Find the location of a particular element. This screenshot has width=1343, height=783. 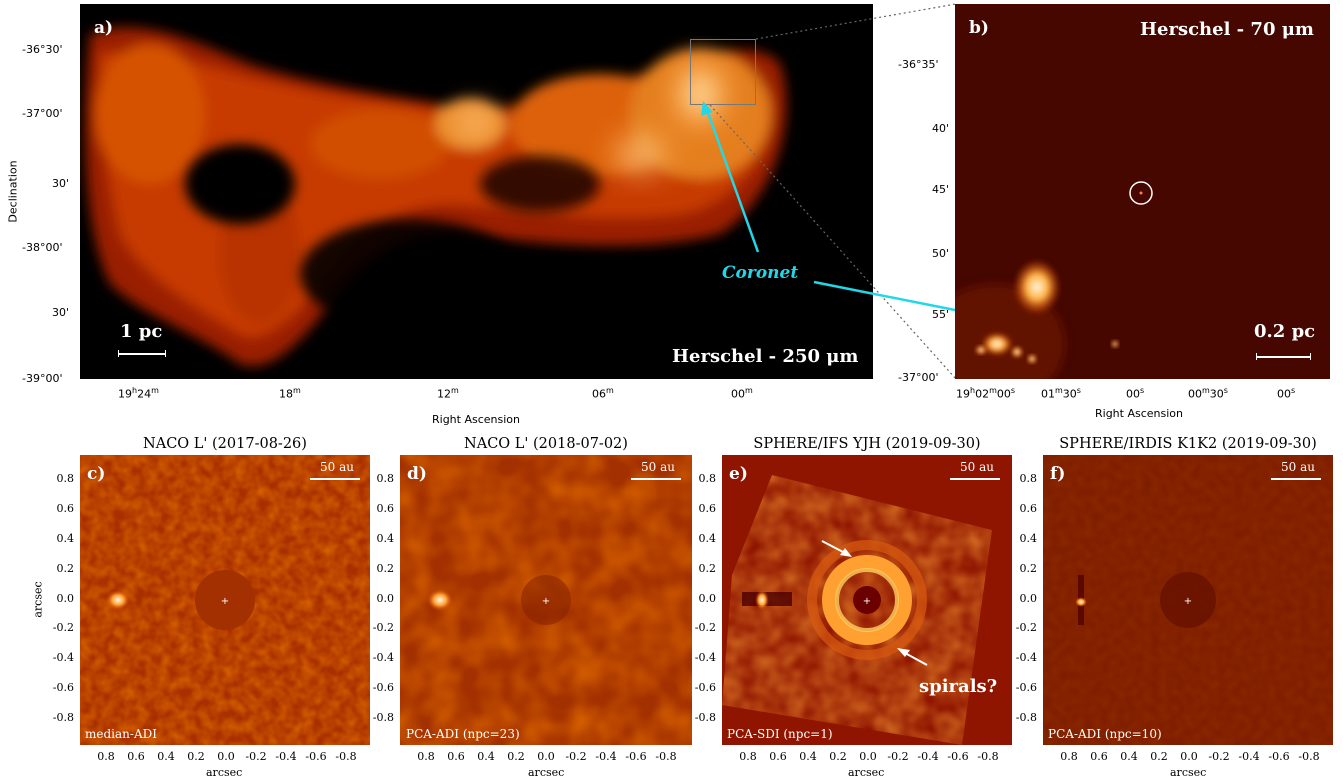

panel-c-xlabel: arcsec is located at coordinates (224, 772).